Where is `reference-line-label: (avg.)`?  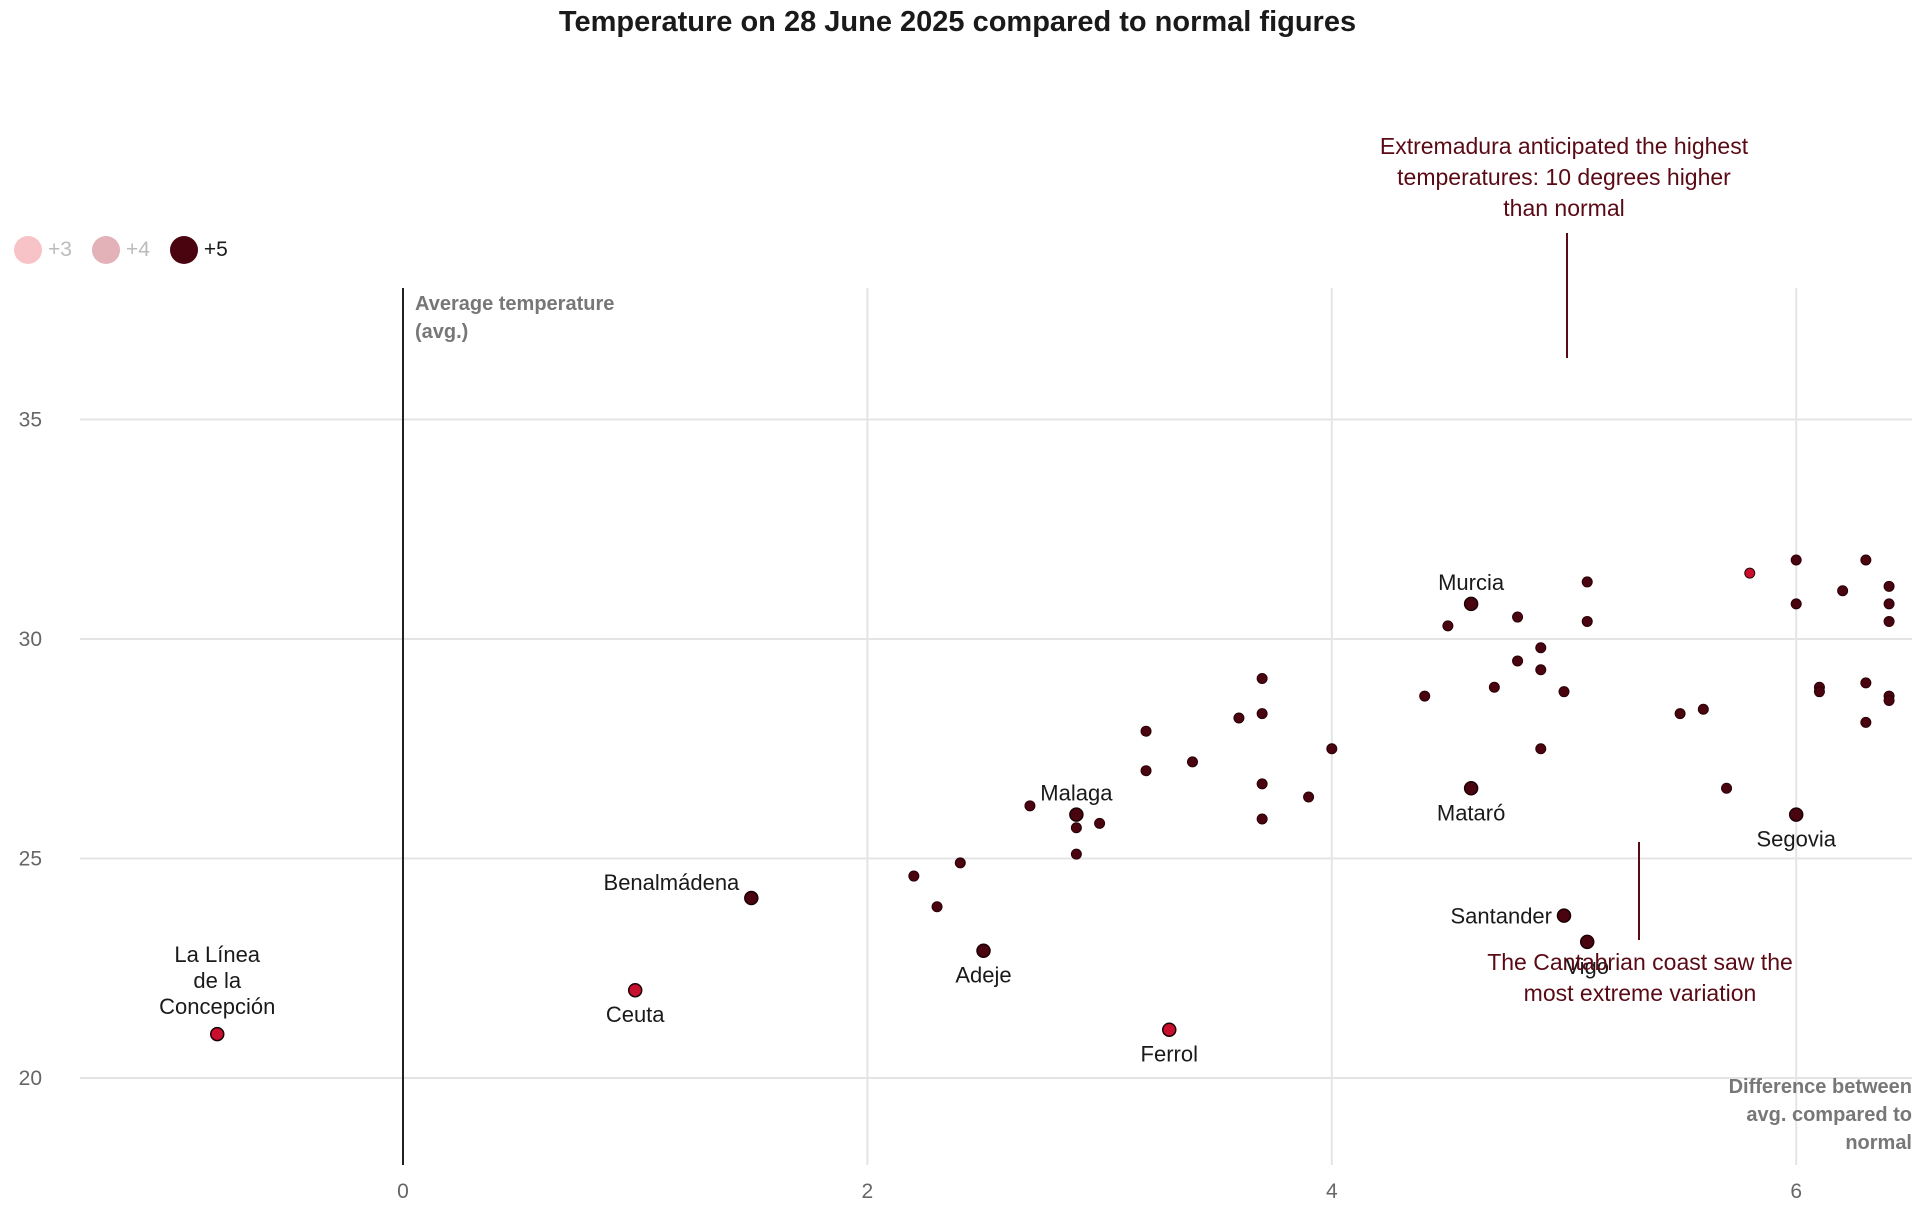 reference-line-label: (avg.) is located at coordinates (441, 332).